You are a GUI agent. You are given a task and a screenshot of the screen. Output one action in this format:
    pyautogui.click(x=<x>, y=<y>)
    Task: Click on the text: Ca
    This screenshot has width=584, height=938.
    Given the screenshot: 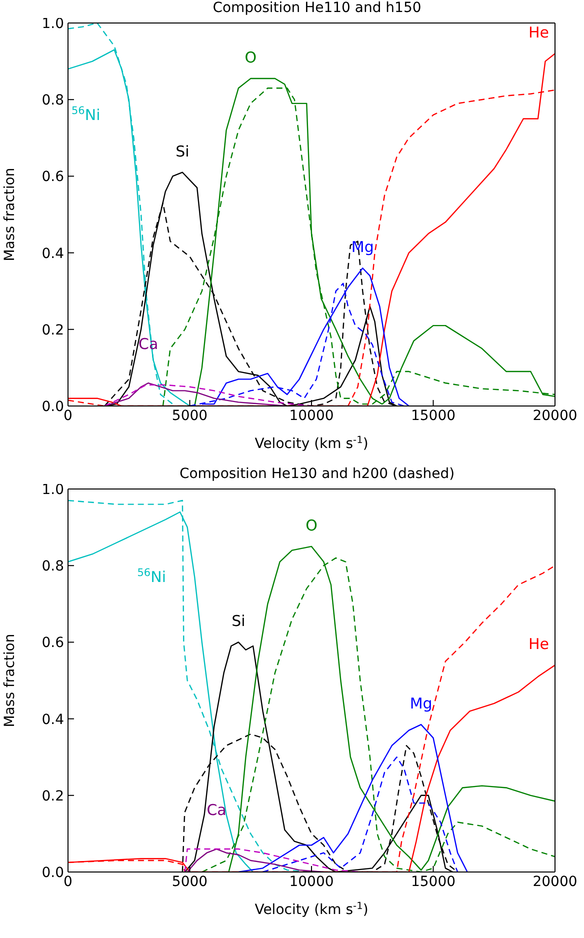 What is the action you would take?
    pyautogui.click(x=216, y=810)
    